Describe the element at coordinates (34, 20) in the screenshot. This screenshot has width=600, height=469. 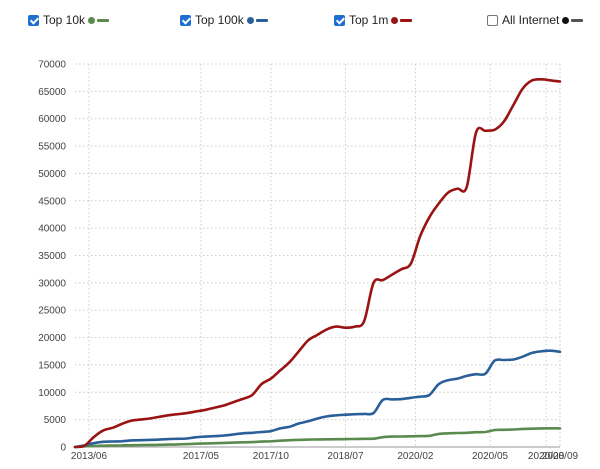
I see `top-10k-checkbox` at that location.